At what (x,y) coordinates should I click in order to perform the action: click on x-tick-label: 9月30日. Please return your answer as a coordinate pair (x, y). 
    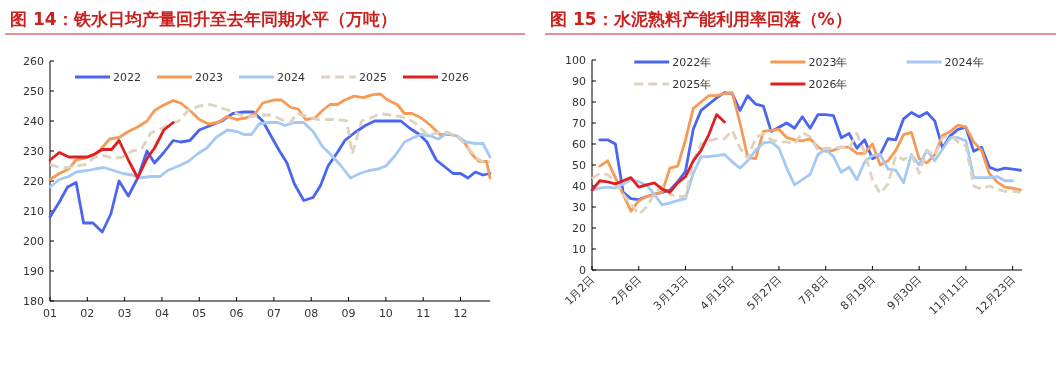
    Looking at the image, I should click on (904, 292).